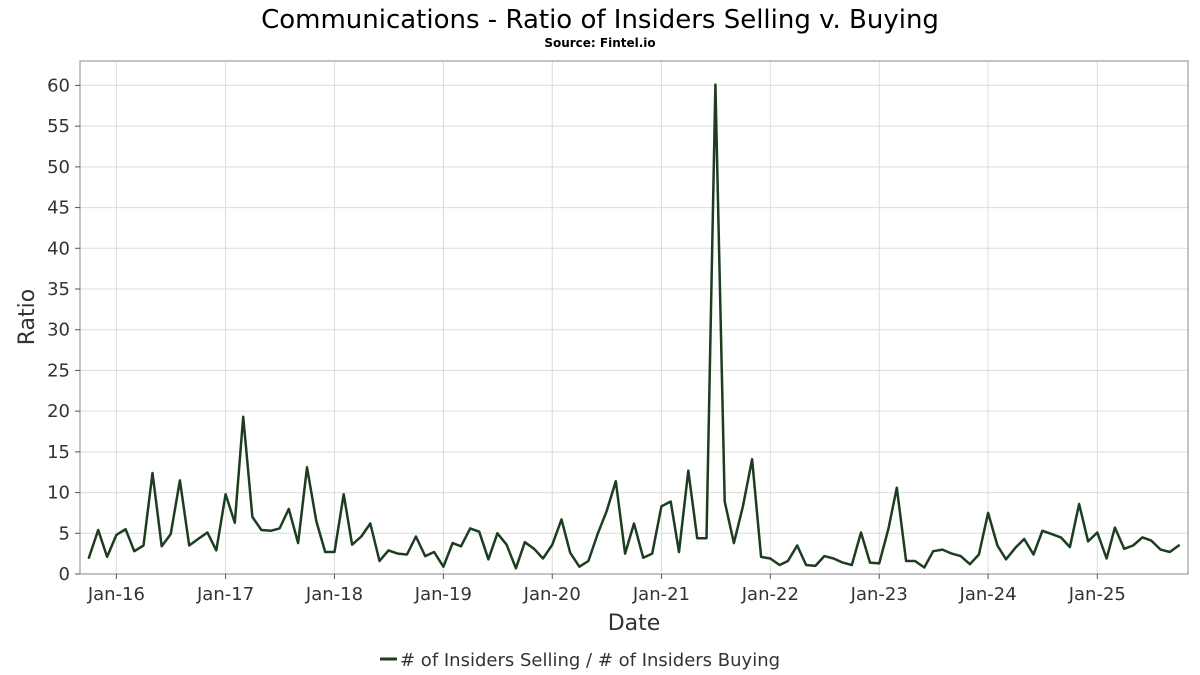 The width and height of the screenshot is (1200, 675). What do you see at coordinates (58, 330) in the screenshot?
I see `y-tick-label: 30` at bounding box center [58, 330].